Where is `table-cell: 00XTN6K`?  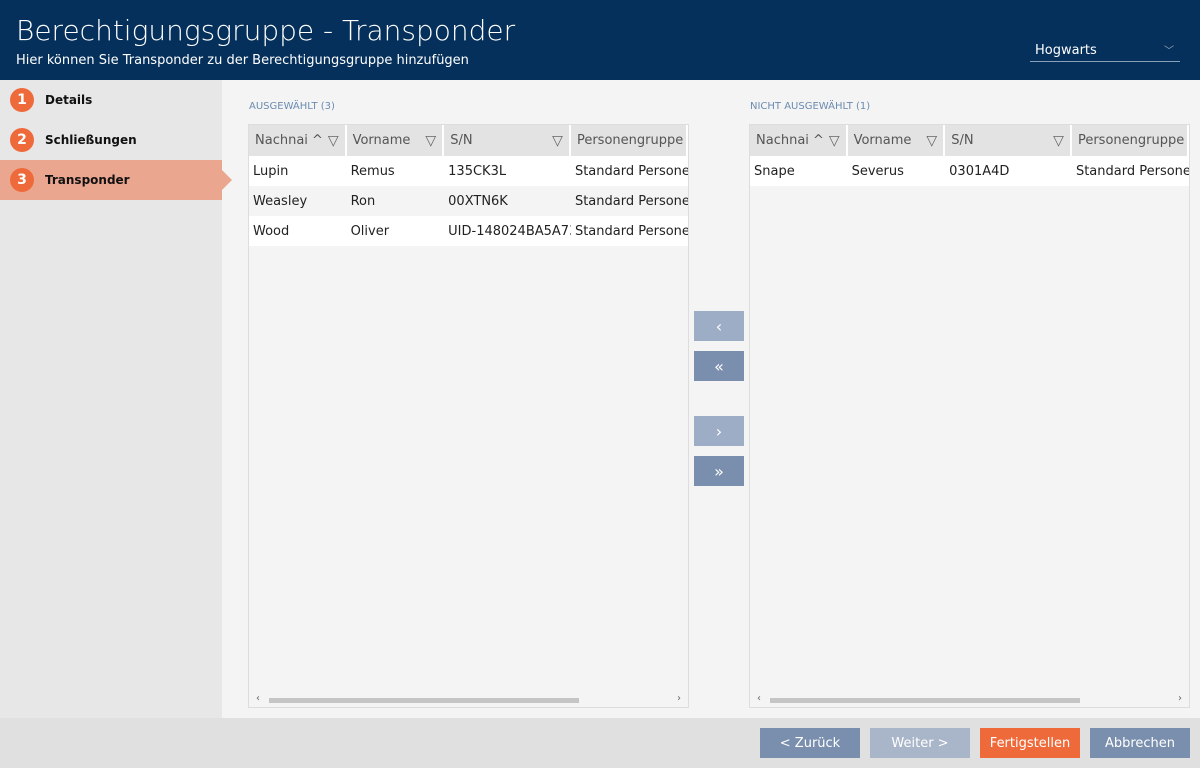 table-cell: 00XTN6K is located at coordinates (478, 201).